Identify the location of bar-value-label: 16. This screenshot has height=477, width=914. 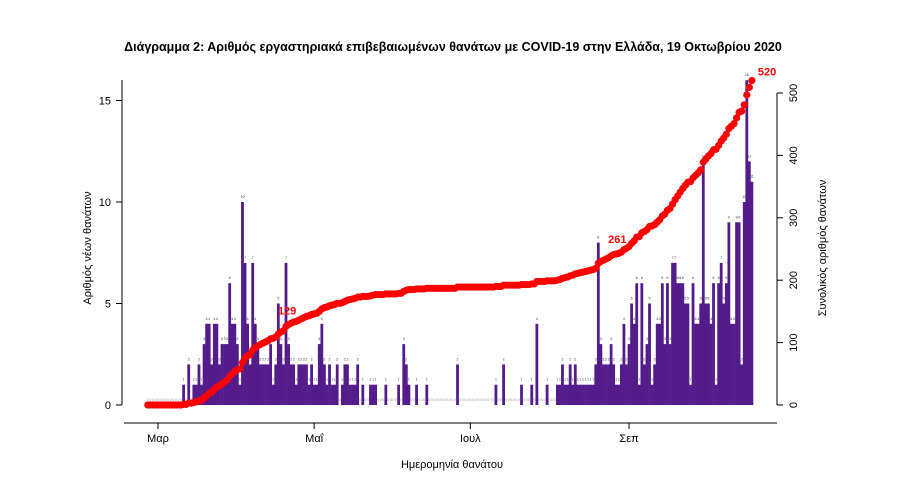
(747, 75).